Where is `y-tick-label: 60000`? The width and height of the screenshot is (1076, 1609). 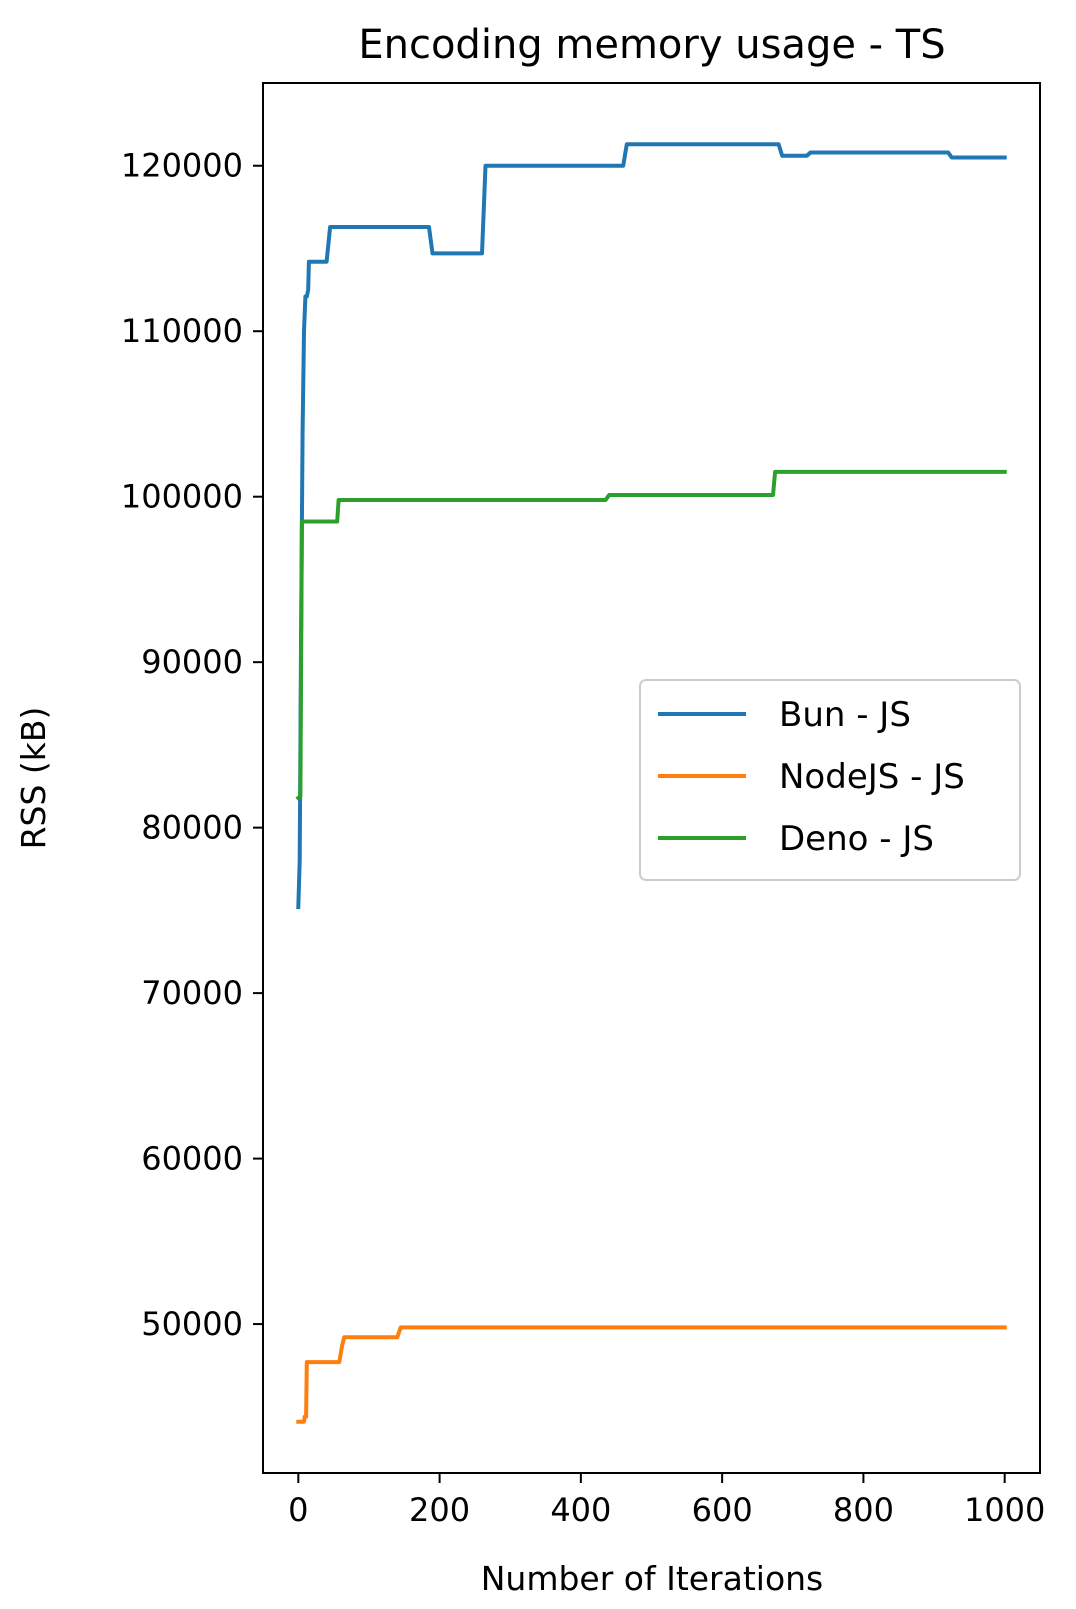 y-tick-label: 60000 is located at coordinates (192, 1159).